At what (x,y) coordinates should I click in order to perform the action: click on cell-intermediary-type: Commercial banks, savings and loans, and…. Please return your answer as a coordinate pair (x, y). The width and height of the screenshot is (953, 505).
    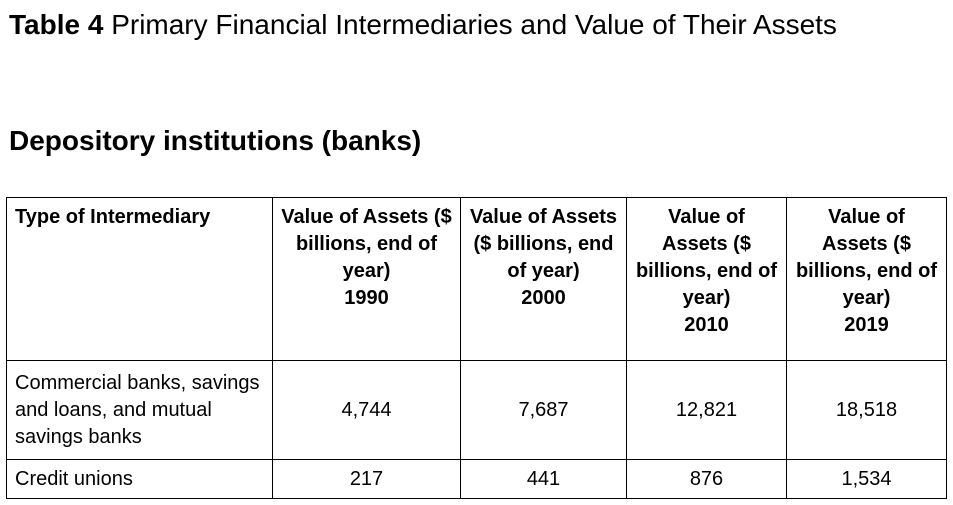
    Looking at the image, I should click on (139, 410).